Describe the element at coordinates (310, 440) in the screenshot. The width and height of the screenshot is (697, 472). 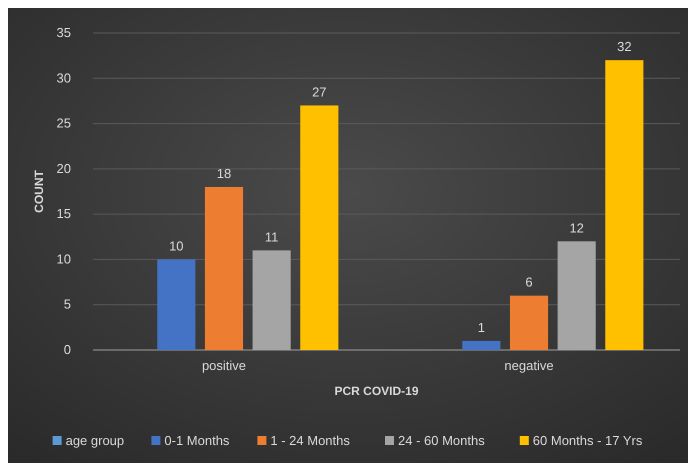
I see `legend-label: 1 - 24 Months` at that location.